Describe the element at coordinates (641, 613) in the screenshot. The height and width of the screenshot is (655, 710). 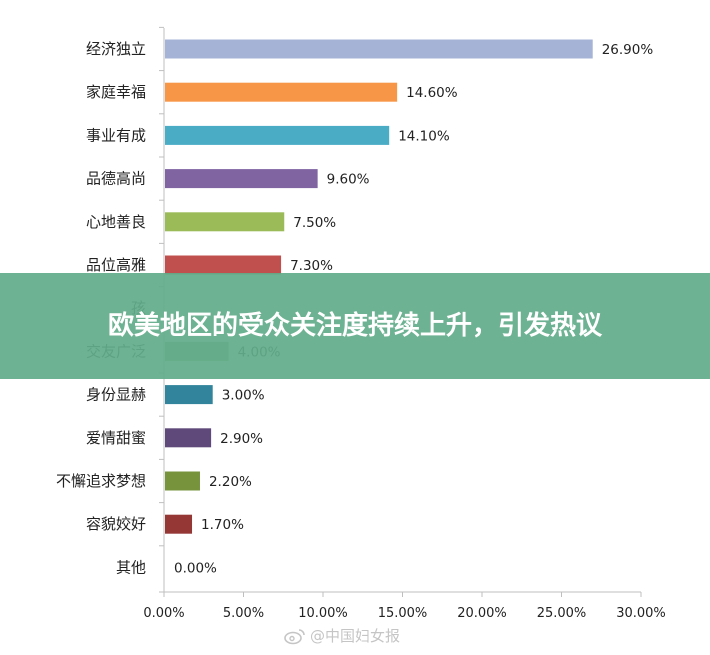
I see `x-tick-label: 30.00%` at that location.